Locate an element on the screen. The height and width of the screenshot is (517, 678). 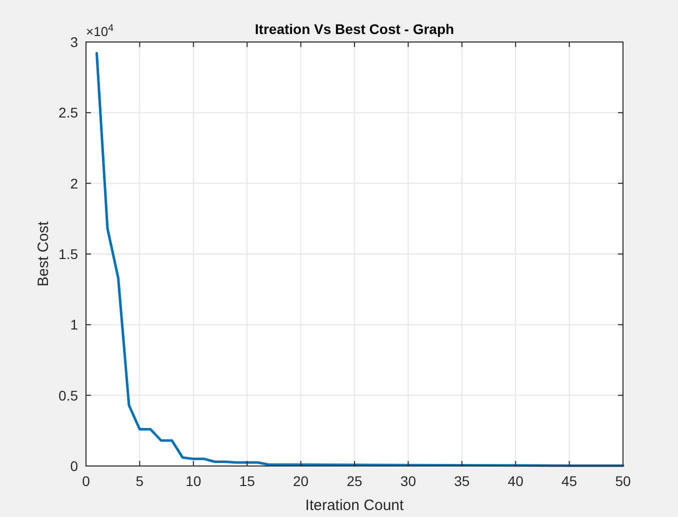
x-tick-label: 25 is located at coordinates (354, 481).